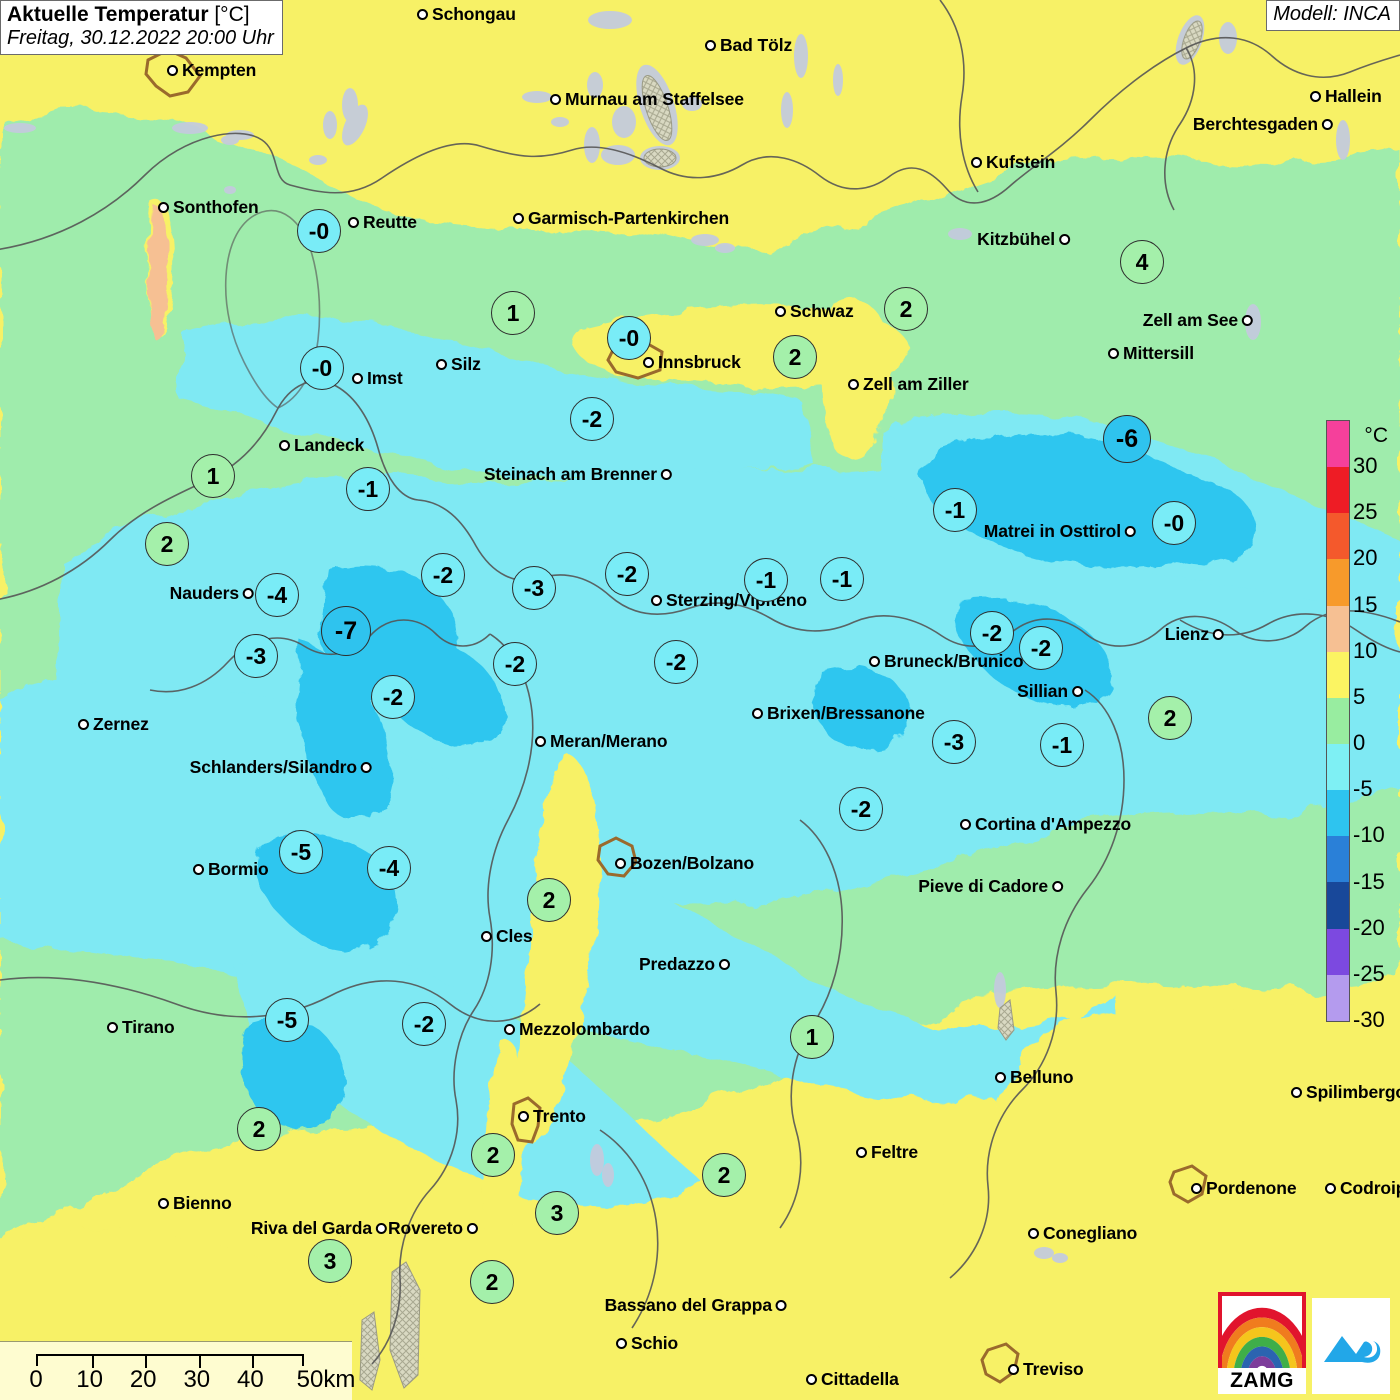 This screenshot has height=1400, width=1400. Describe the element at coordinates (1186, 634) in the screenshot. I see `city-label: Lienz` at that location.